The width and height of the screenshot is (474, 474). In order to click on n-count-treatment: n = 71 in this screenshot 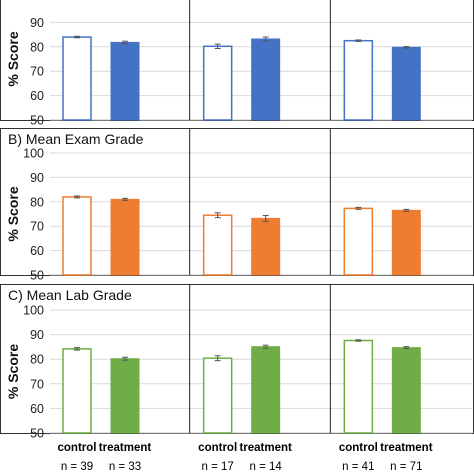, I will do `click(406, 467)`.